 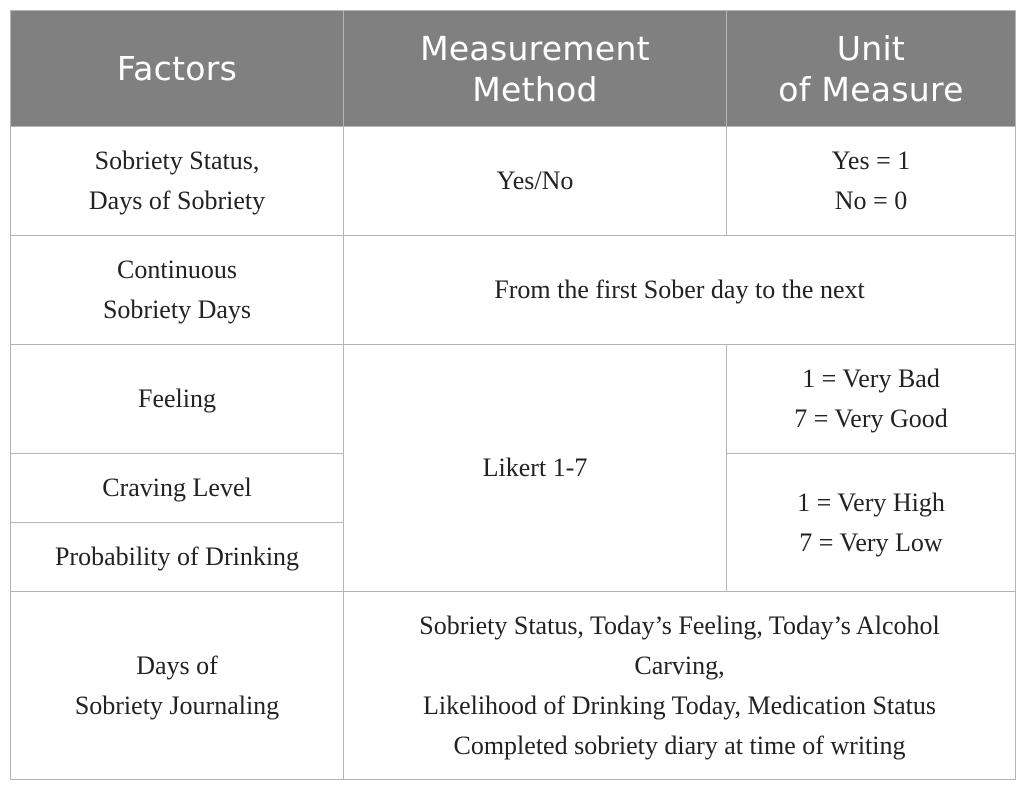 I want to click on cell-text: Yes = 1, so click(x=871, y=160).